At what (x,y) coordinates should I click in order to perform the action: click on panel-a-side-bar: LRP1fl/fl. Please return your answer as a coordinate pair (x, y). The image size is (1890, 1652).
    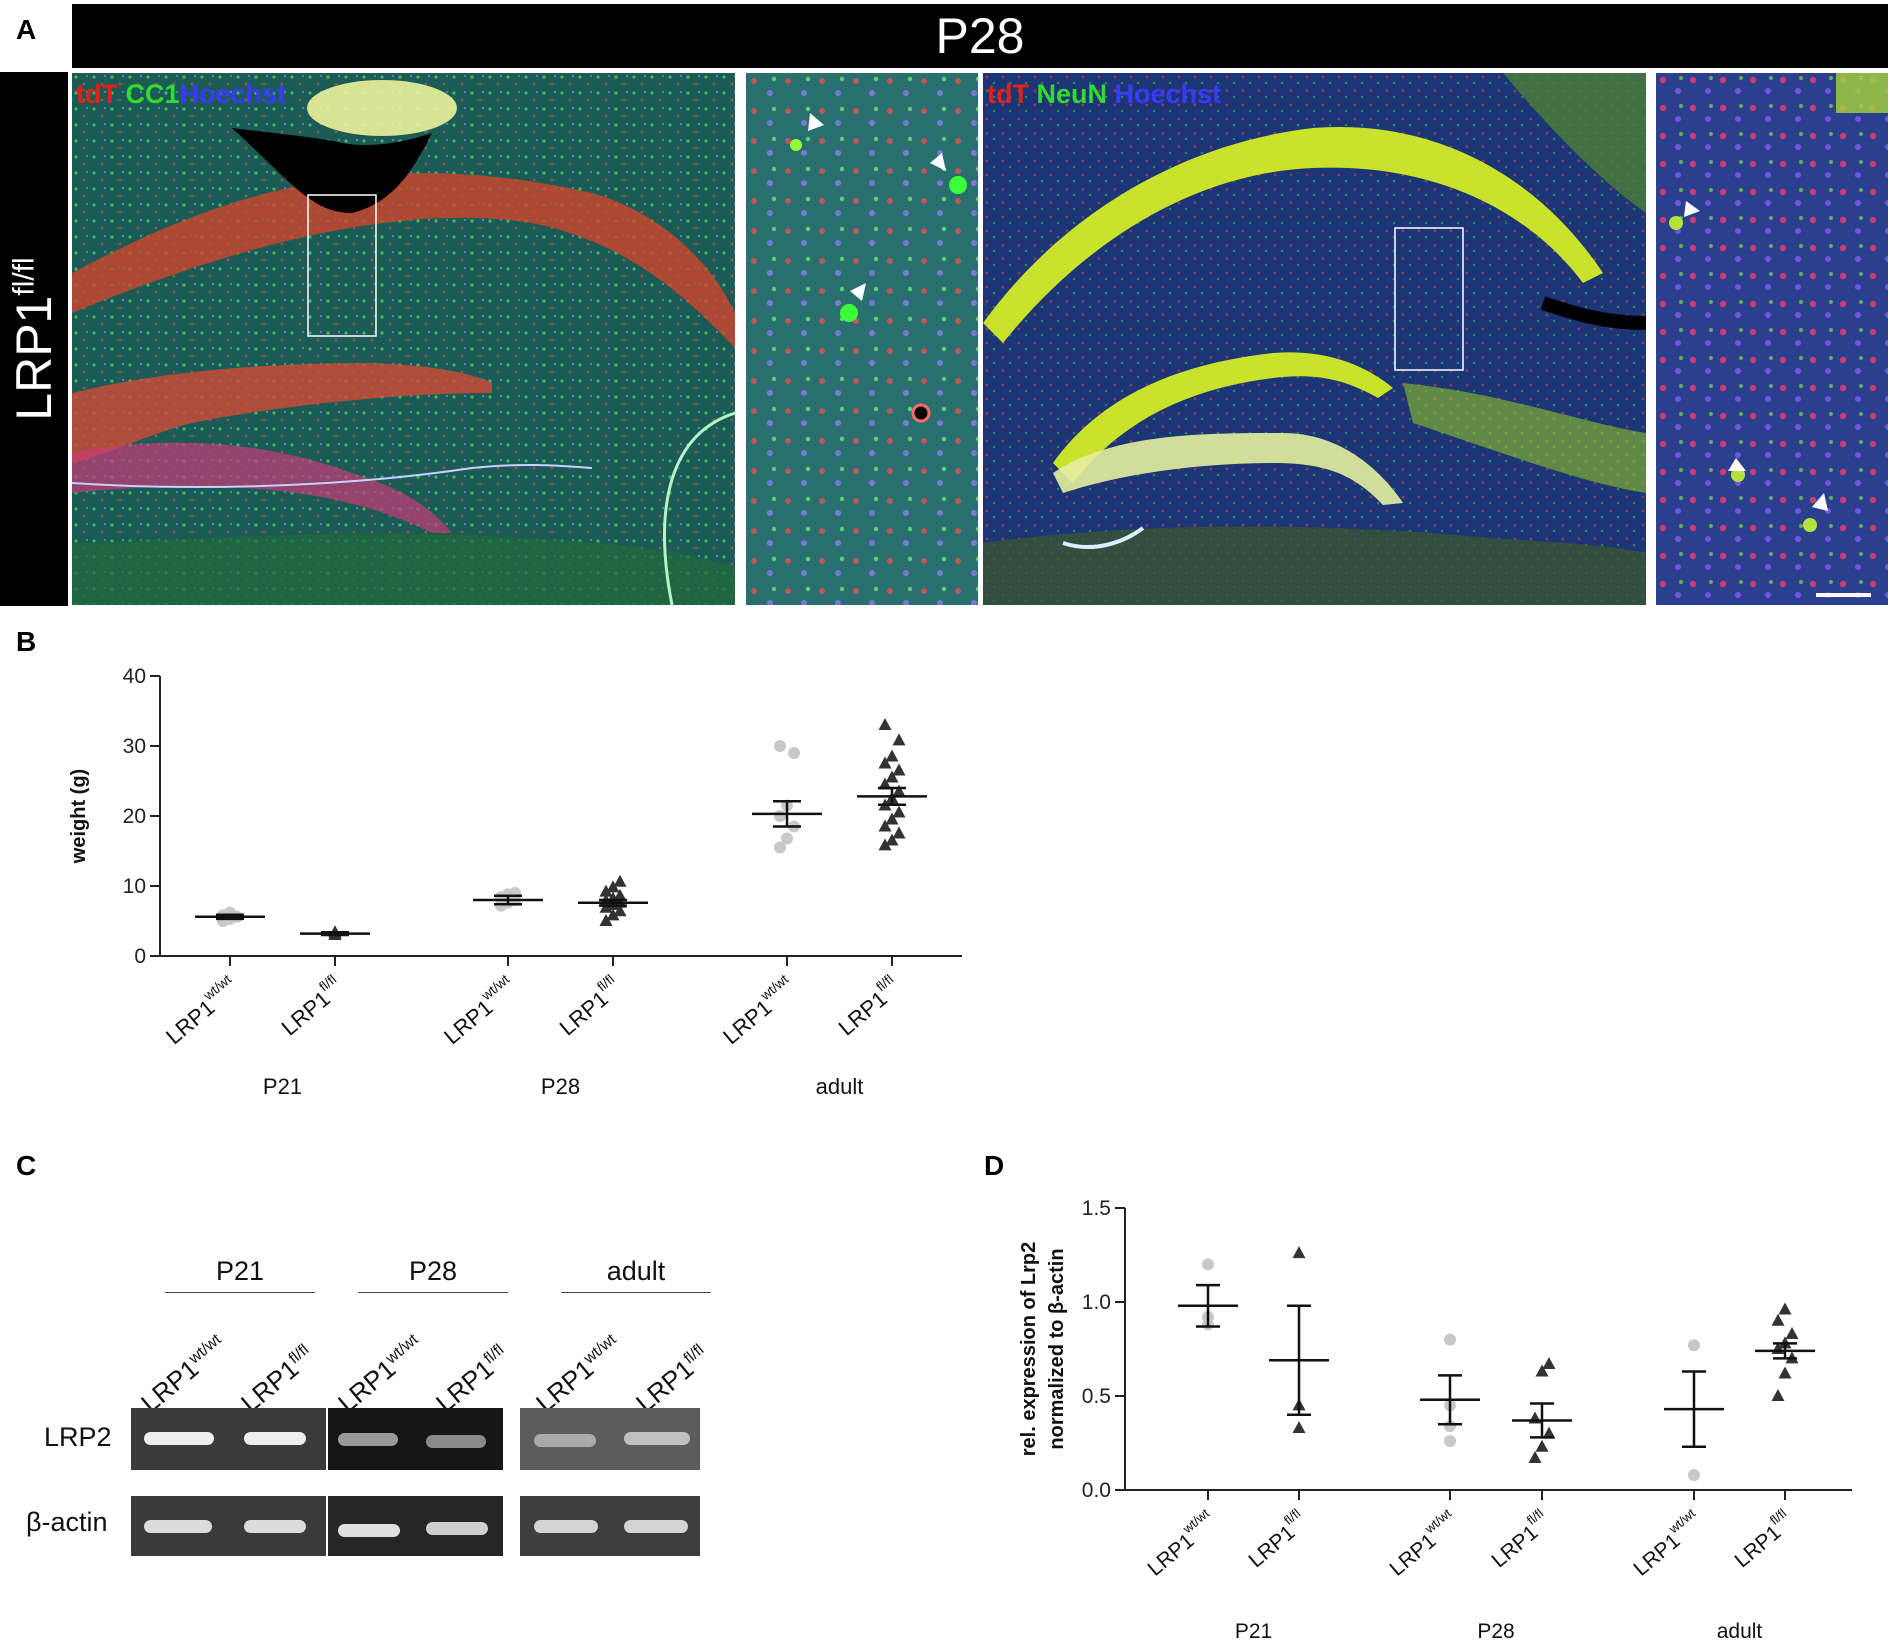
    Looking at the image, I should click on (34, 339).